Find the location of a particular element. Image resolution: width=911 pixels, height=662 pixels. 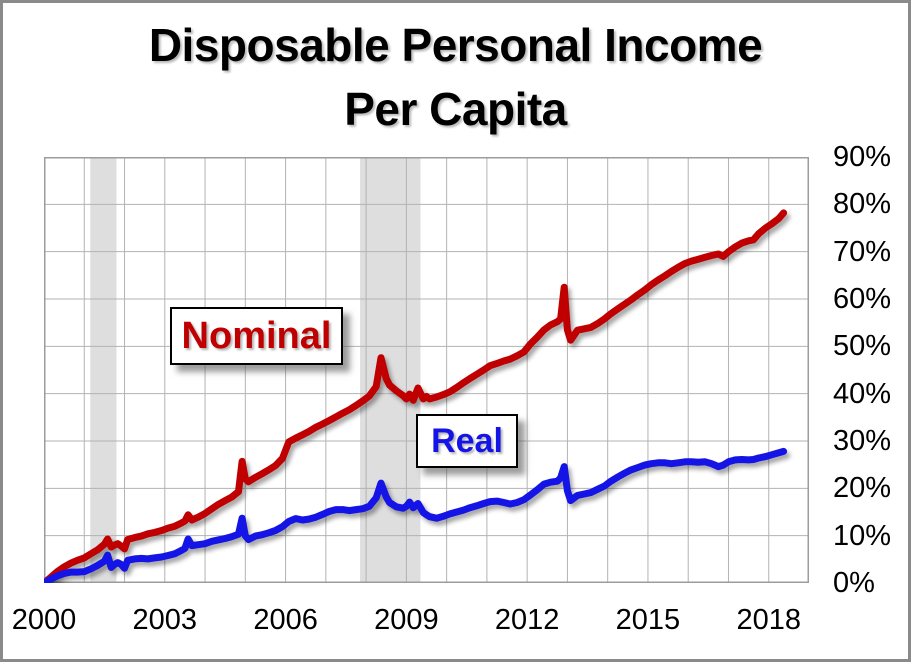

y-tick-label: 90% is located at coordinates (862, 157).